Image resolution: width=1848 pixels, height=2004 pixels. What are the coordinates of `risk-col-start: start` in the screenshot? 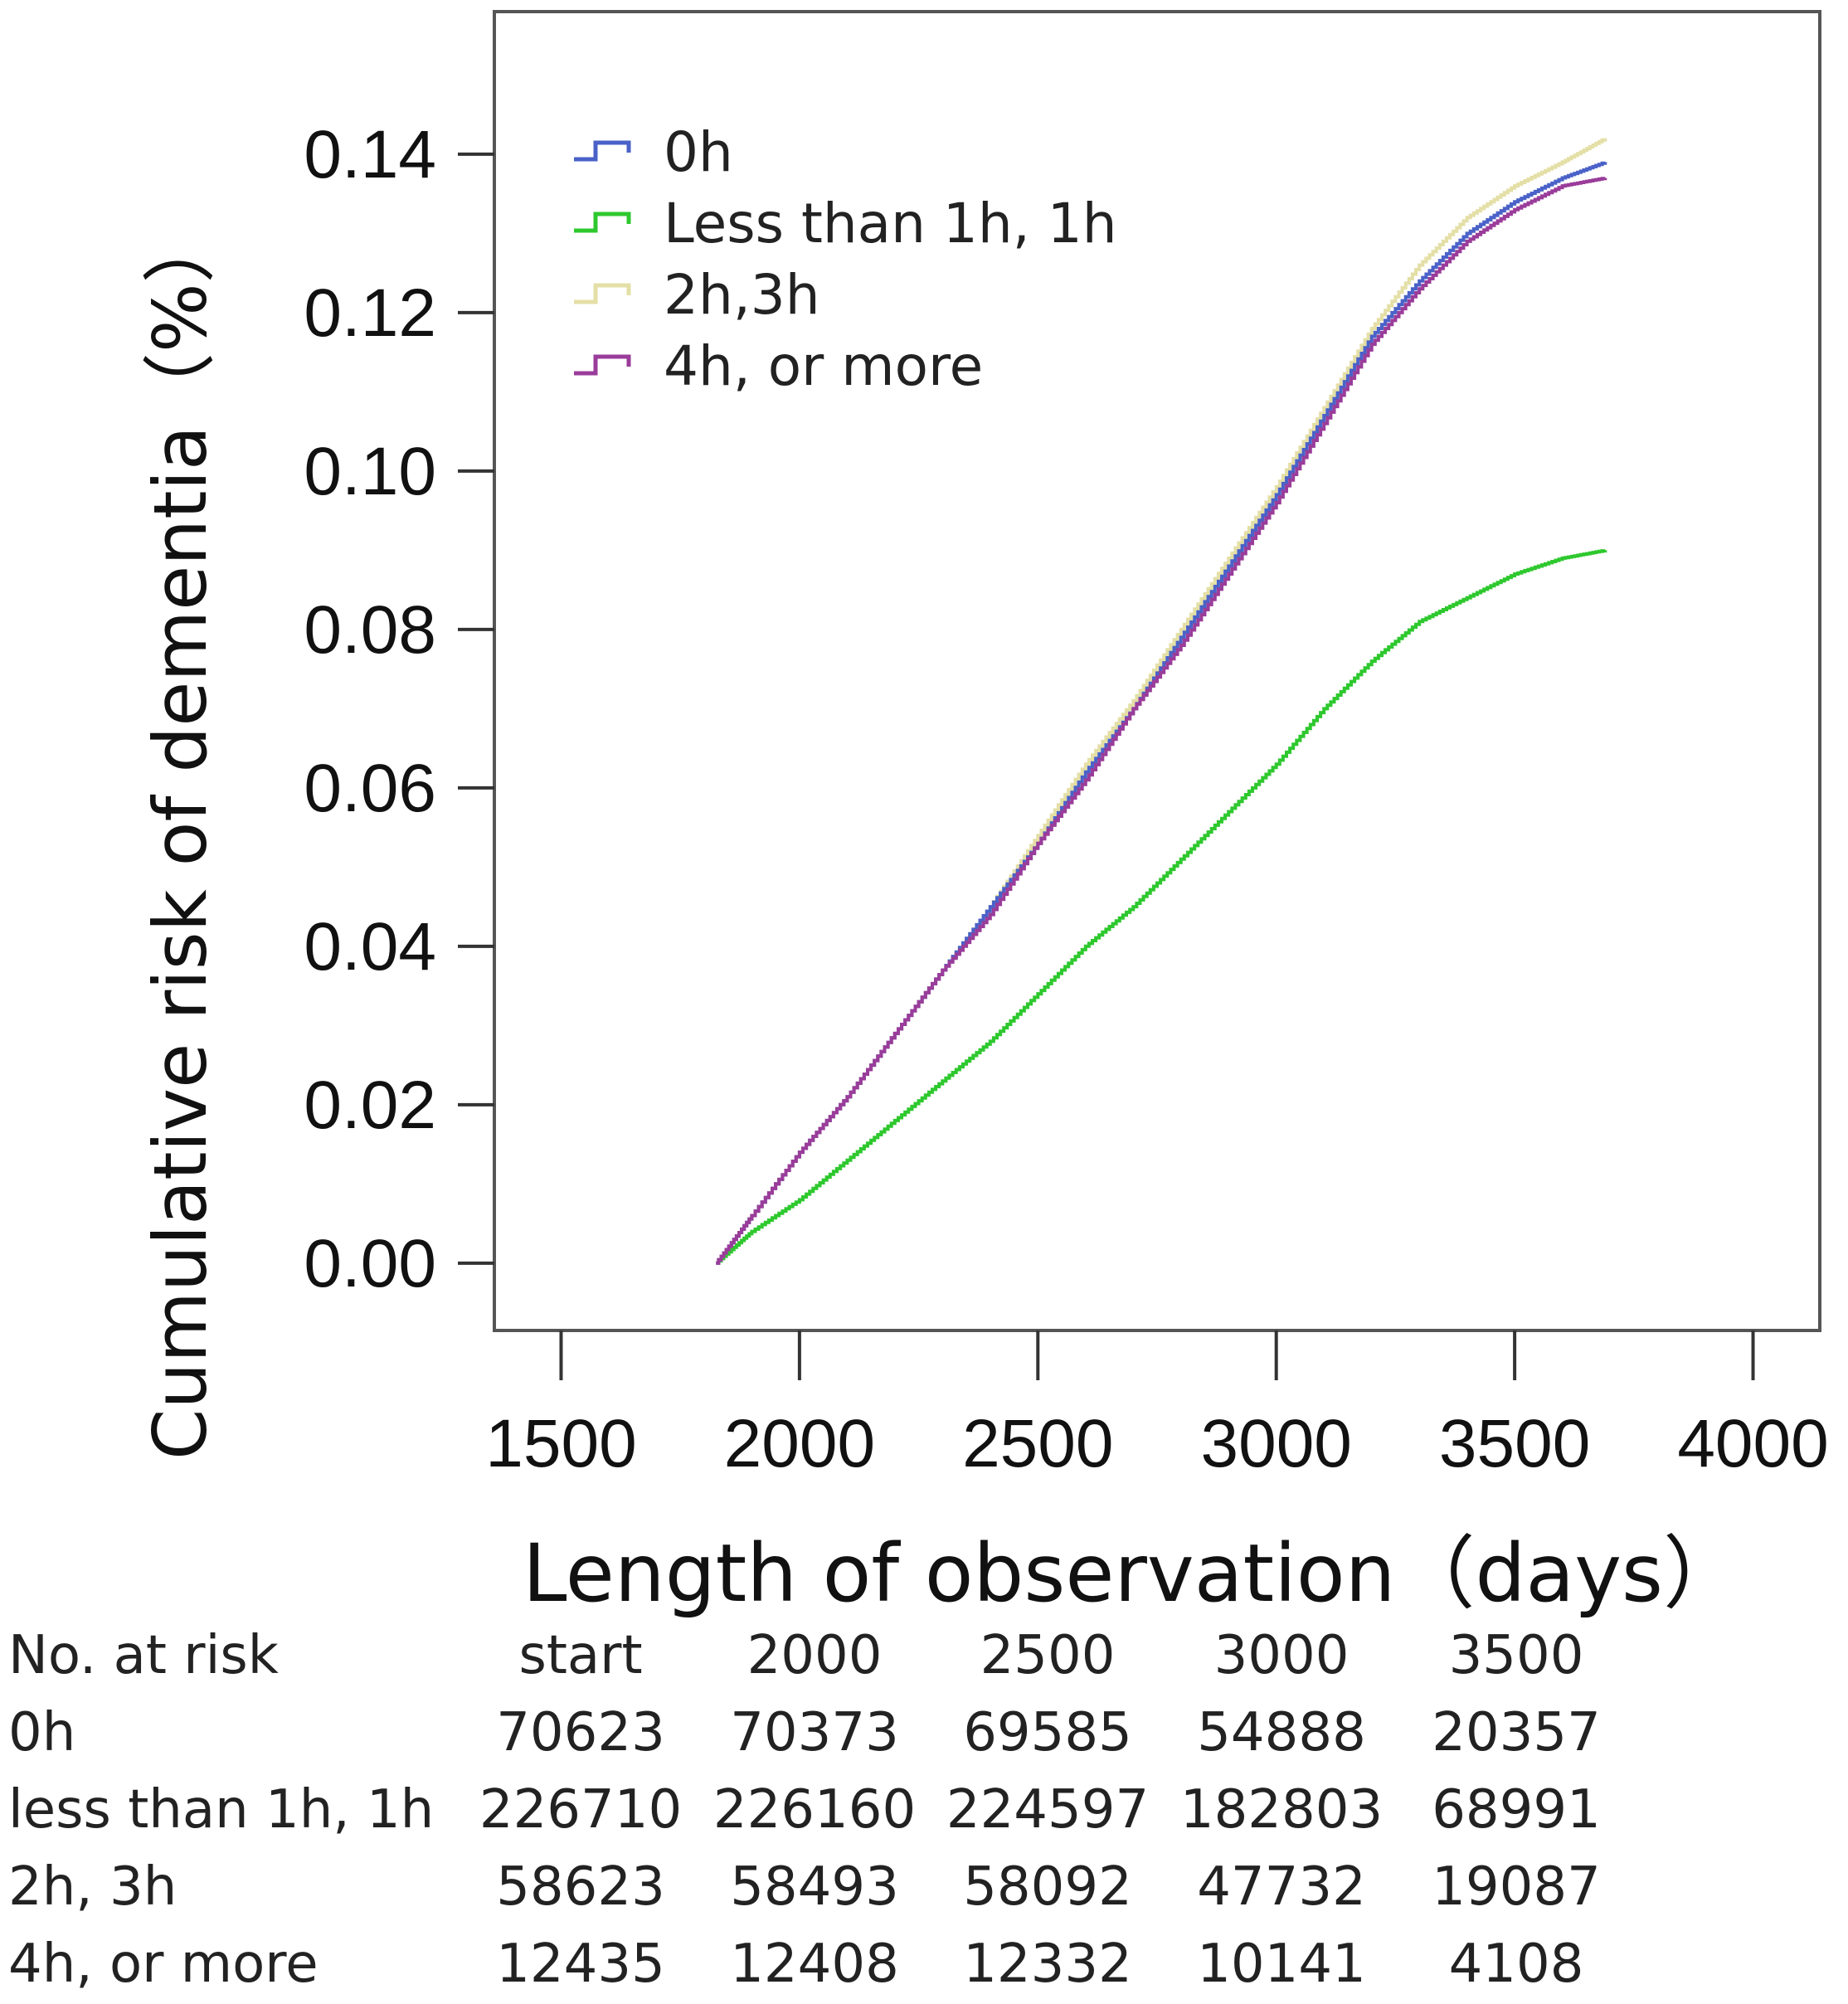 It's located at (580, 1655).